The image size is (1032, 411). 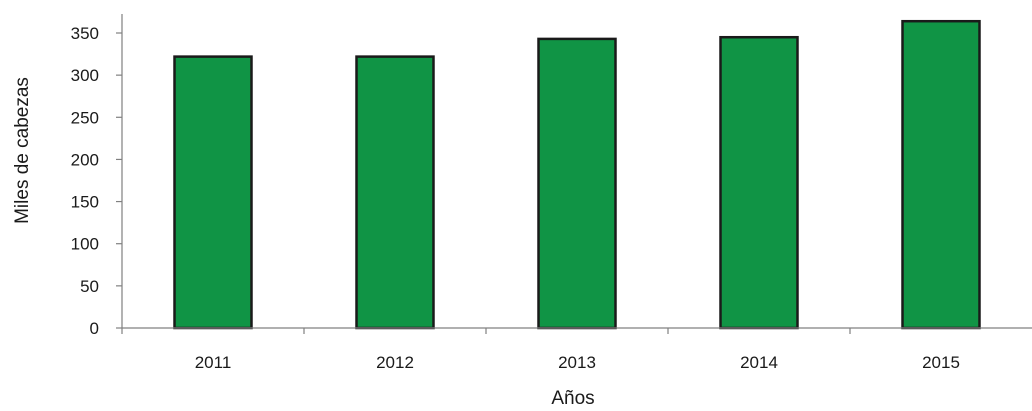 What do you see at coordinates (213, 362) in the screenshot?
I see `x-tick-label: 2011` at bounding box center [213, 362].